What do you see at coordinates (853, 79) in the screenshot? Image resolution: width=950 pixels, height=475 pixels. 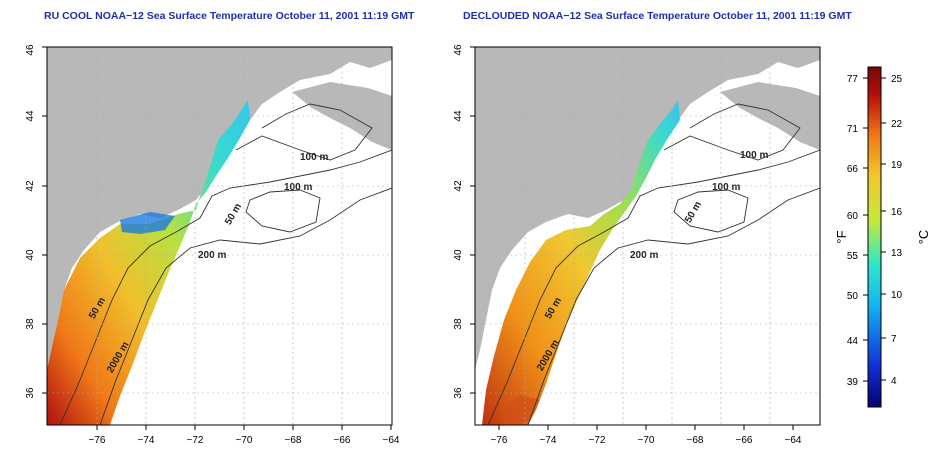 I see `fahrenheit-tick: 77` at bounding box center [853, 79].